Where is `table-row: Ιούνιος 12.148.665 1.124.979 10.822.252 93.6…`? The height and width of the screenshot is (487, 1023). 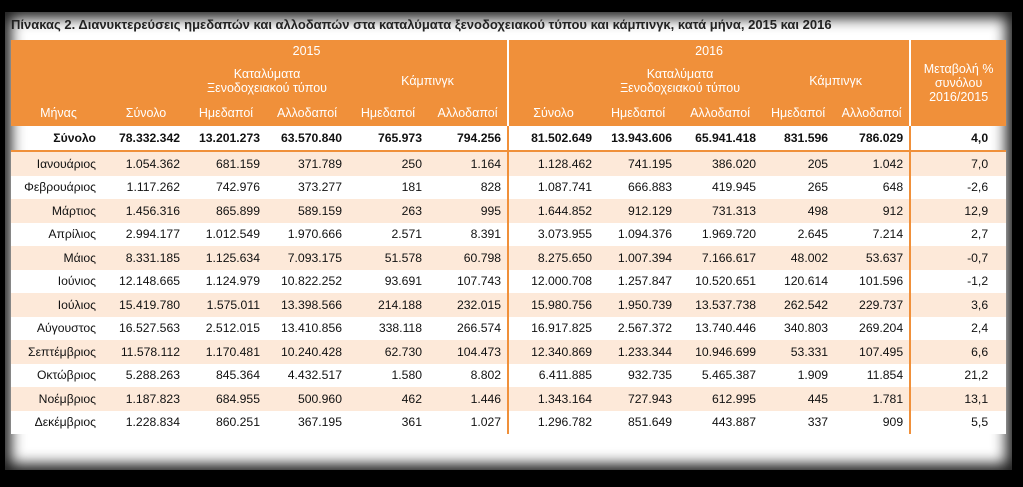
table-row: Ιούνιος 12.148.665 1.124.979 10.822.252 93.6… is located at coordinates (509, 281).